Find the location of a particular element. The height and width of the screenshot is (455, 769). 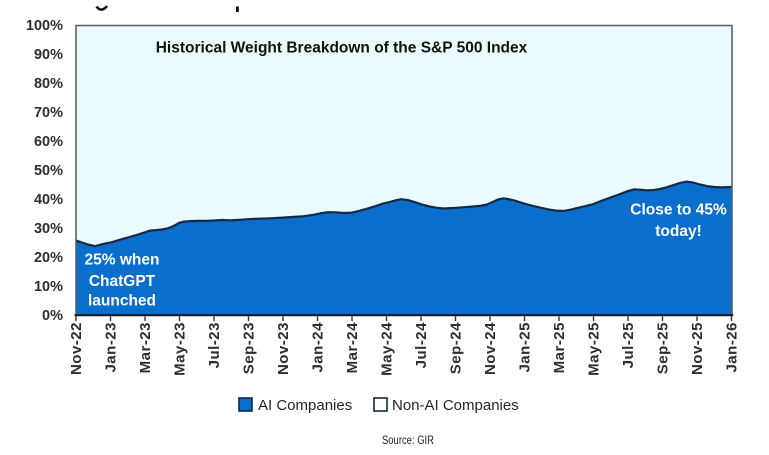

svg-text: 80% is located at coordinates (48, 84).